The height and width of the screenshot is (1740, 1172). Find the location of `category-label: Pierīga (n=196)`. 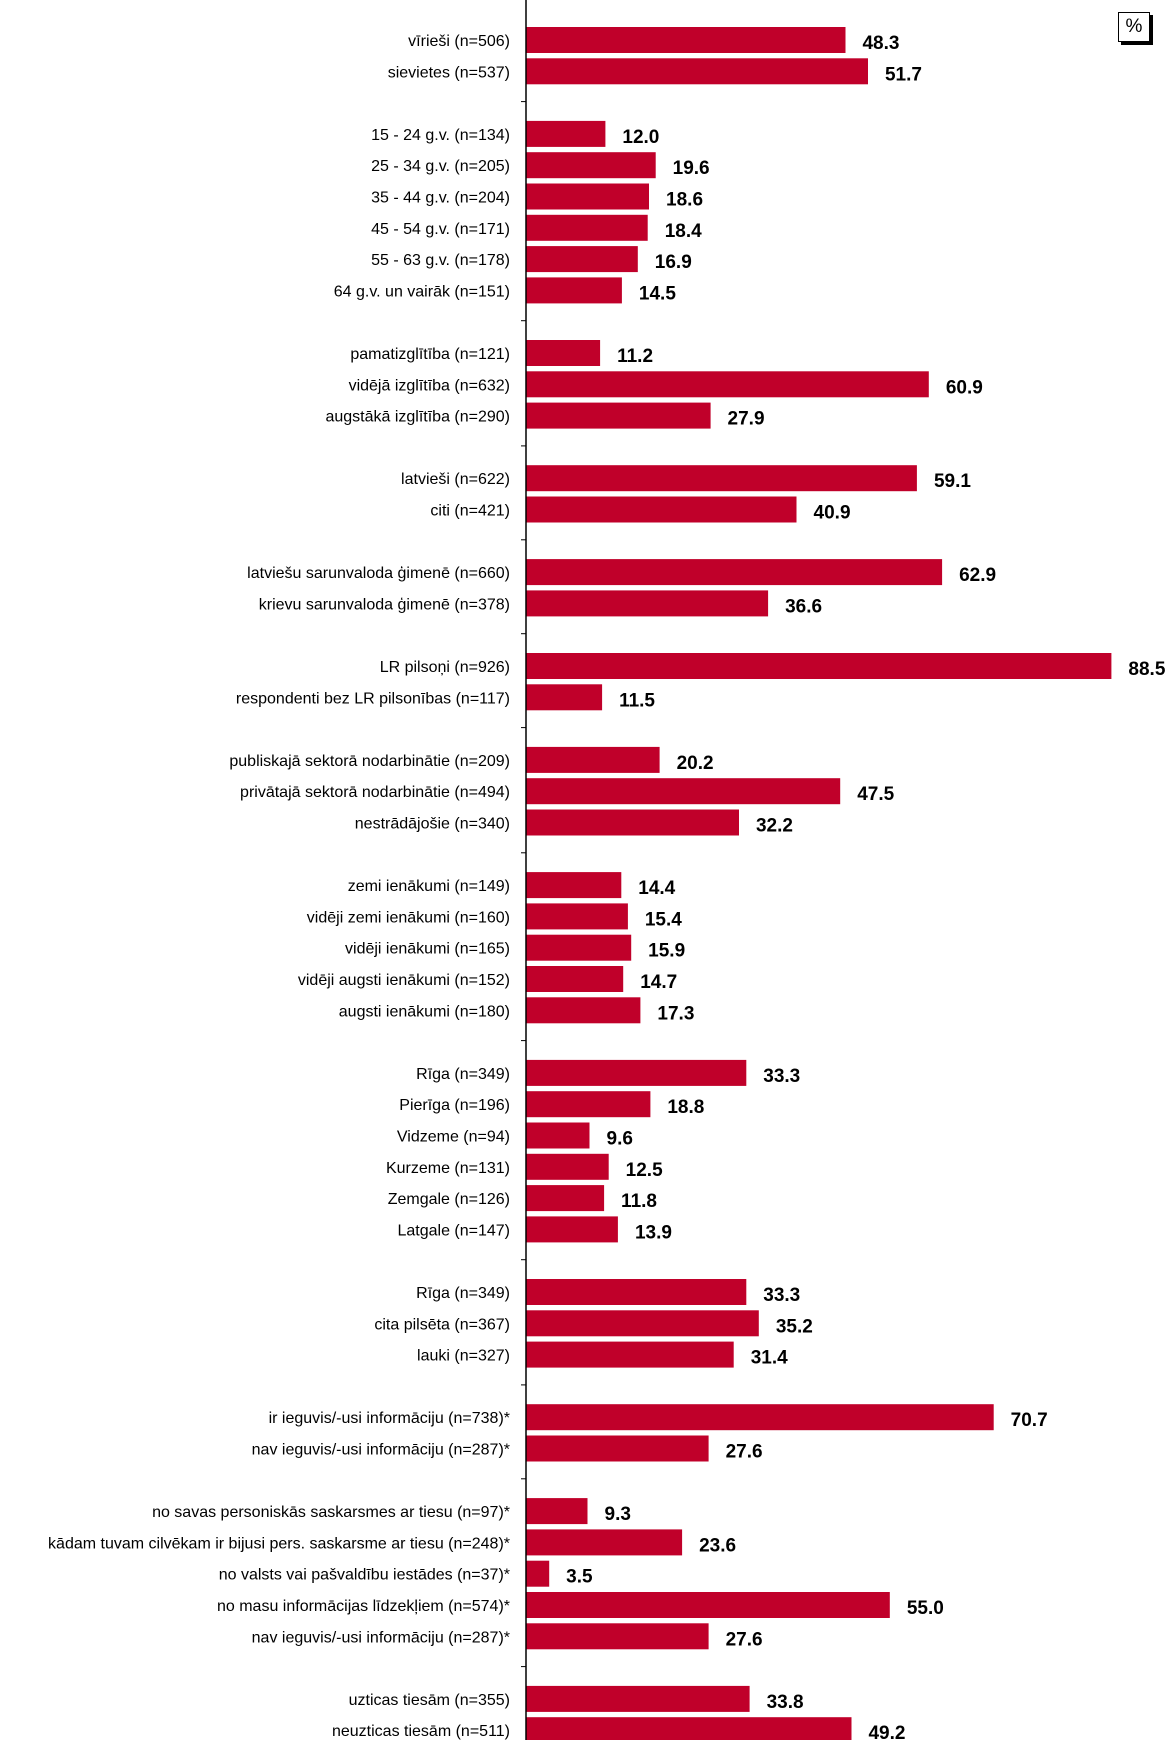

category-label: Pierīga (n=196) is located at coordinates (454, 1105).